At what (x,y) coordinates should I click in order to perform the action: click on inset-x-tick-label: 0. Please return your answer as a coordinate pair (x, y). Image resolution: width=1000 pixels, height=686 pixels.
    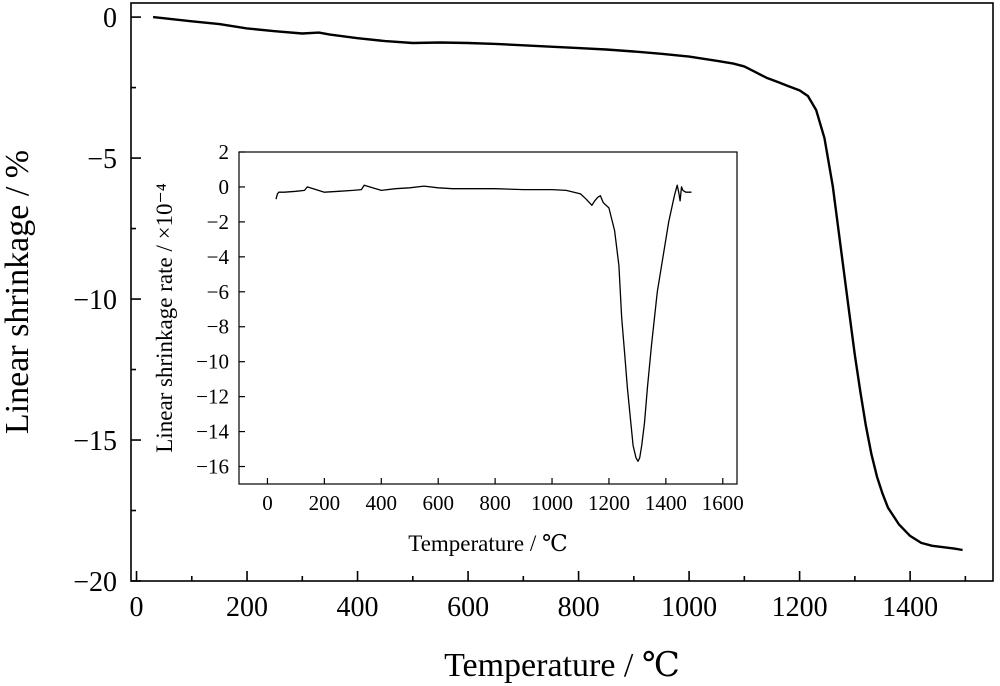
    Looking at the image, I should click on (267, 503).